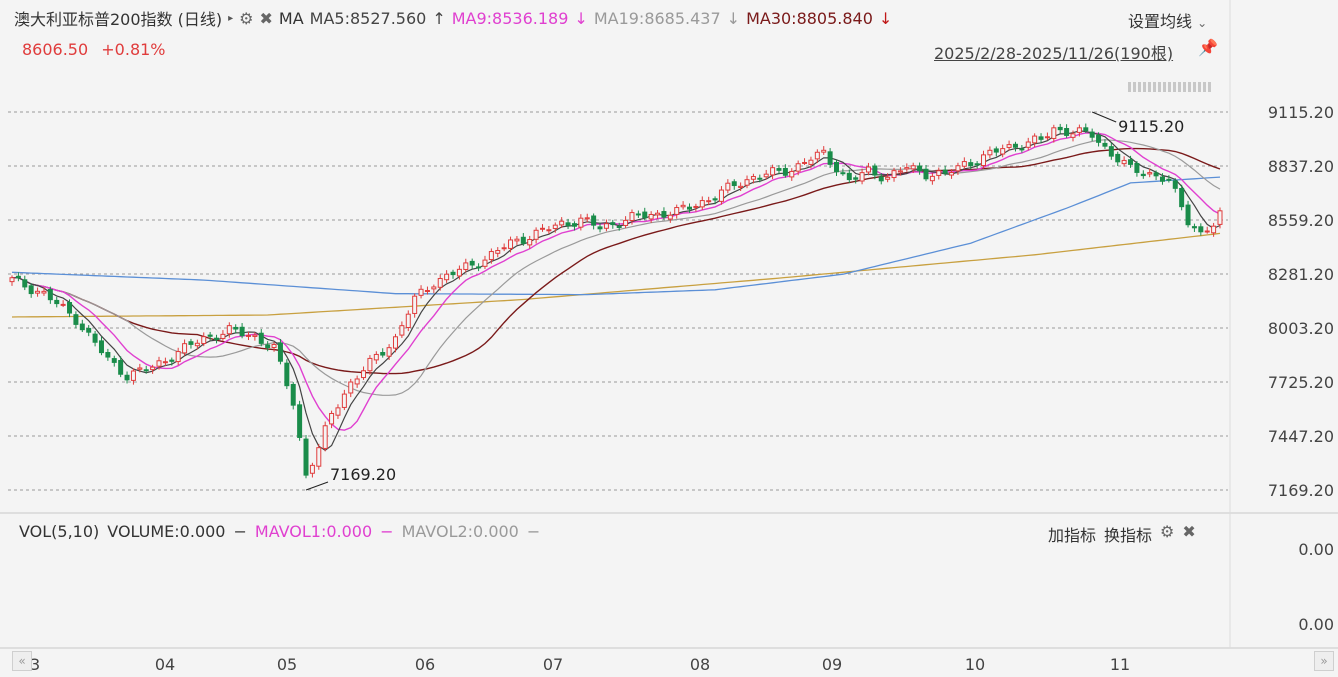 The image size is (1338, 677). I want to click on low-label: 7169.20, so click(363, 474).